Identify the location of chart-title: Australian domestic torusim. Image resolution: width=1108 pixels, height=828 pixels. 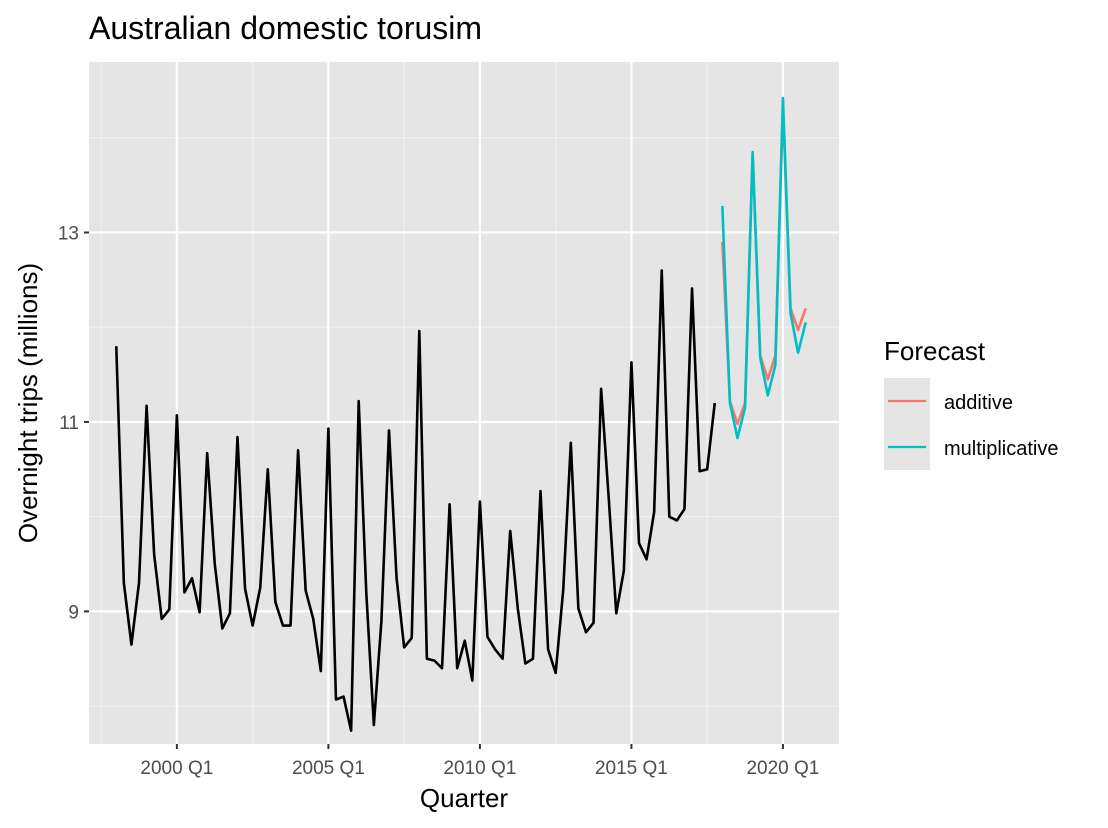
(285, 28).